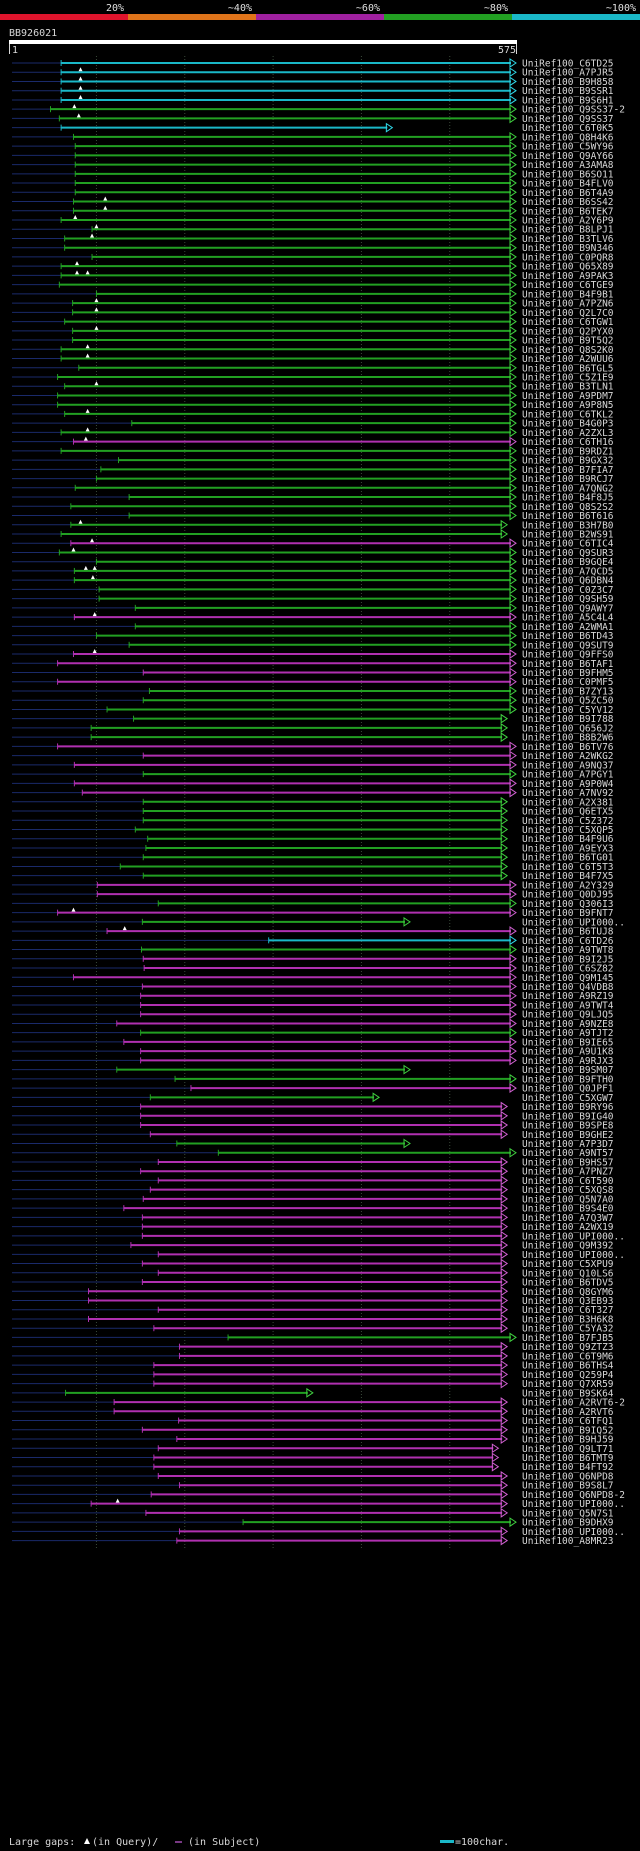  What do you see at coordinates (568, 738) in the screenshot?
I see `hit-label: UniRef100_B8B2W6` at bounding box center [568, 738].